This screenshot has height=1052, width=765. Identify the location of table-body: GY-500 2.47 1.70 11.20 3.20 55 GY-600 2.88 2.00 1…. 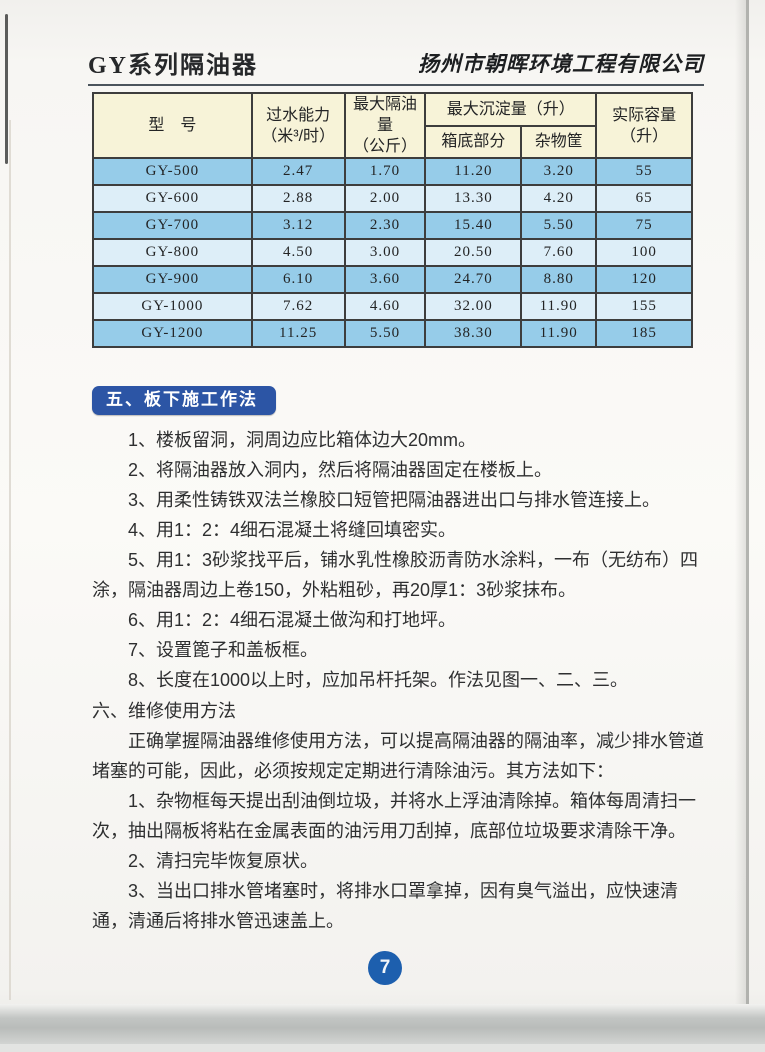
(392, 252).